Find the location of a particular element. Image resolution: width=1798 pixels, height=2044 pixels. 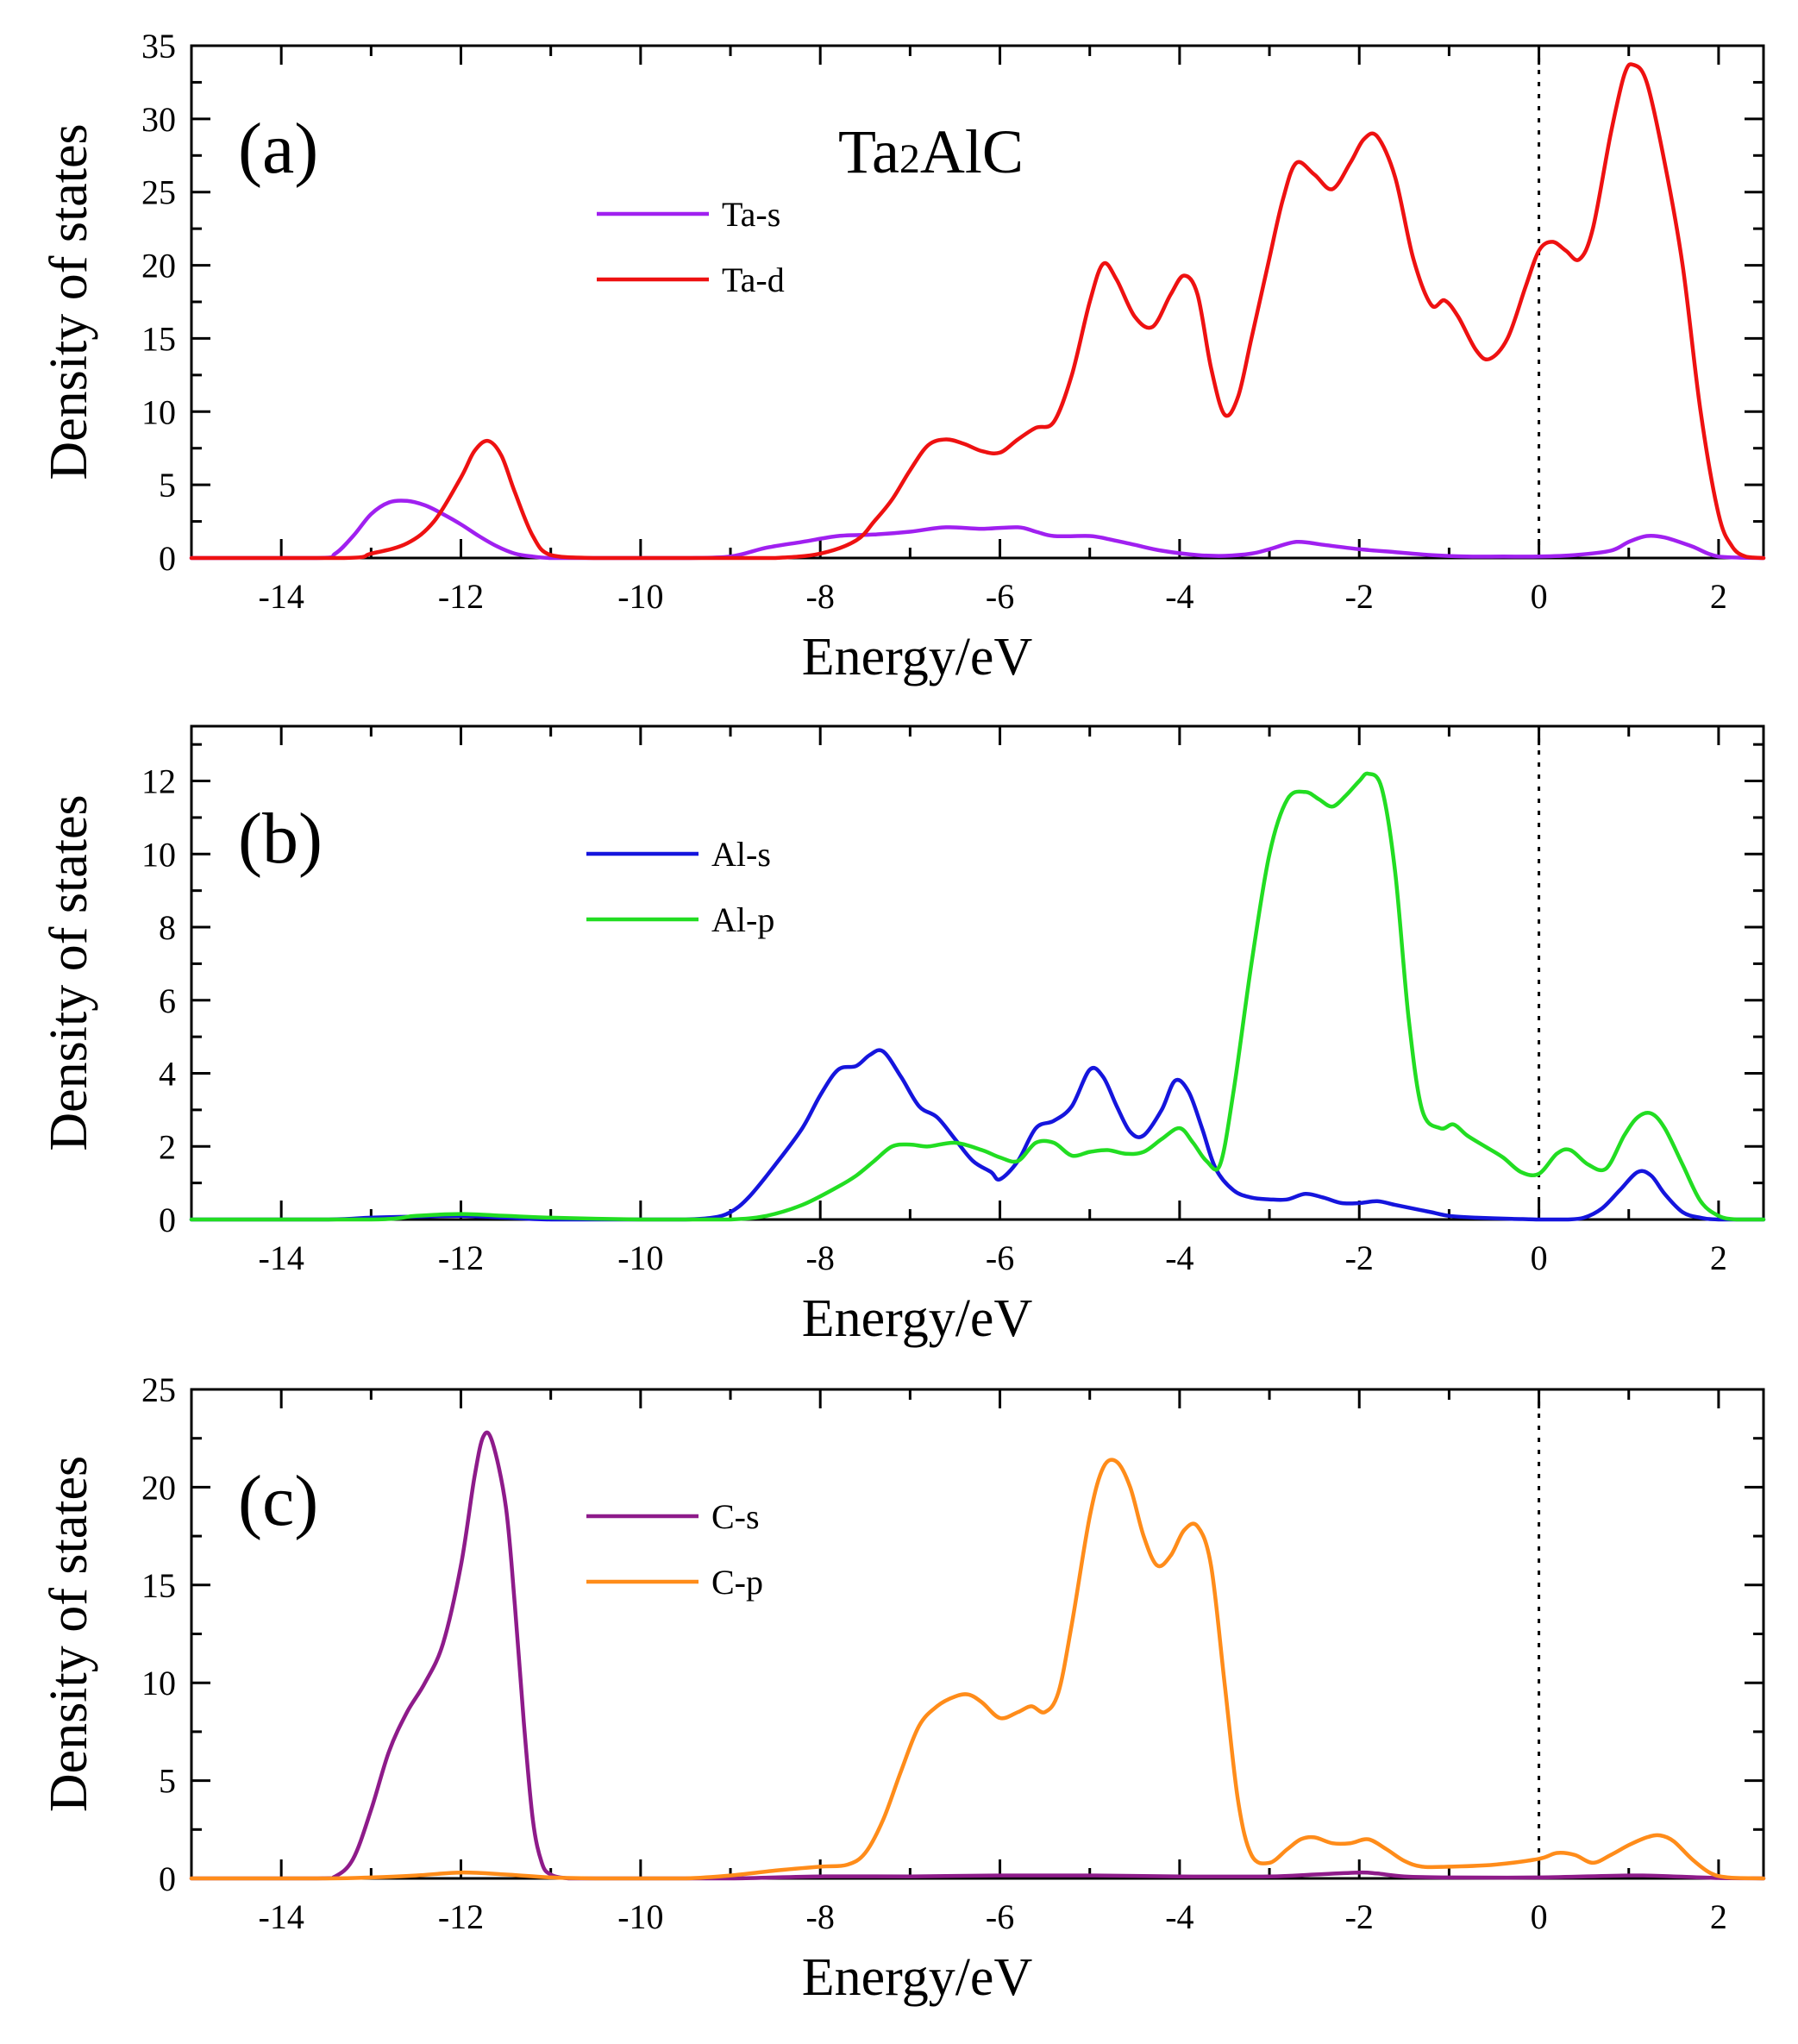

panel-label: (a) is located at coordinates (278, 149).